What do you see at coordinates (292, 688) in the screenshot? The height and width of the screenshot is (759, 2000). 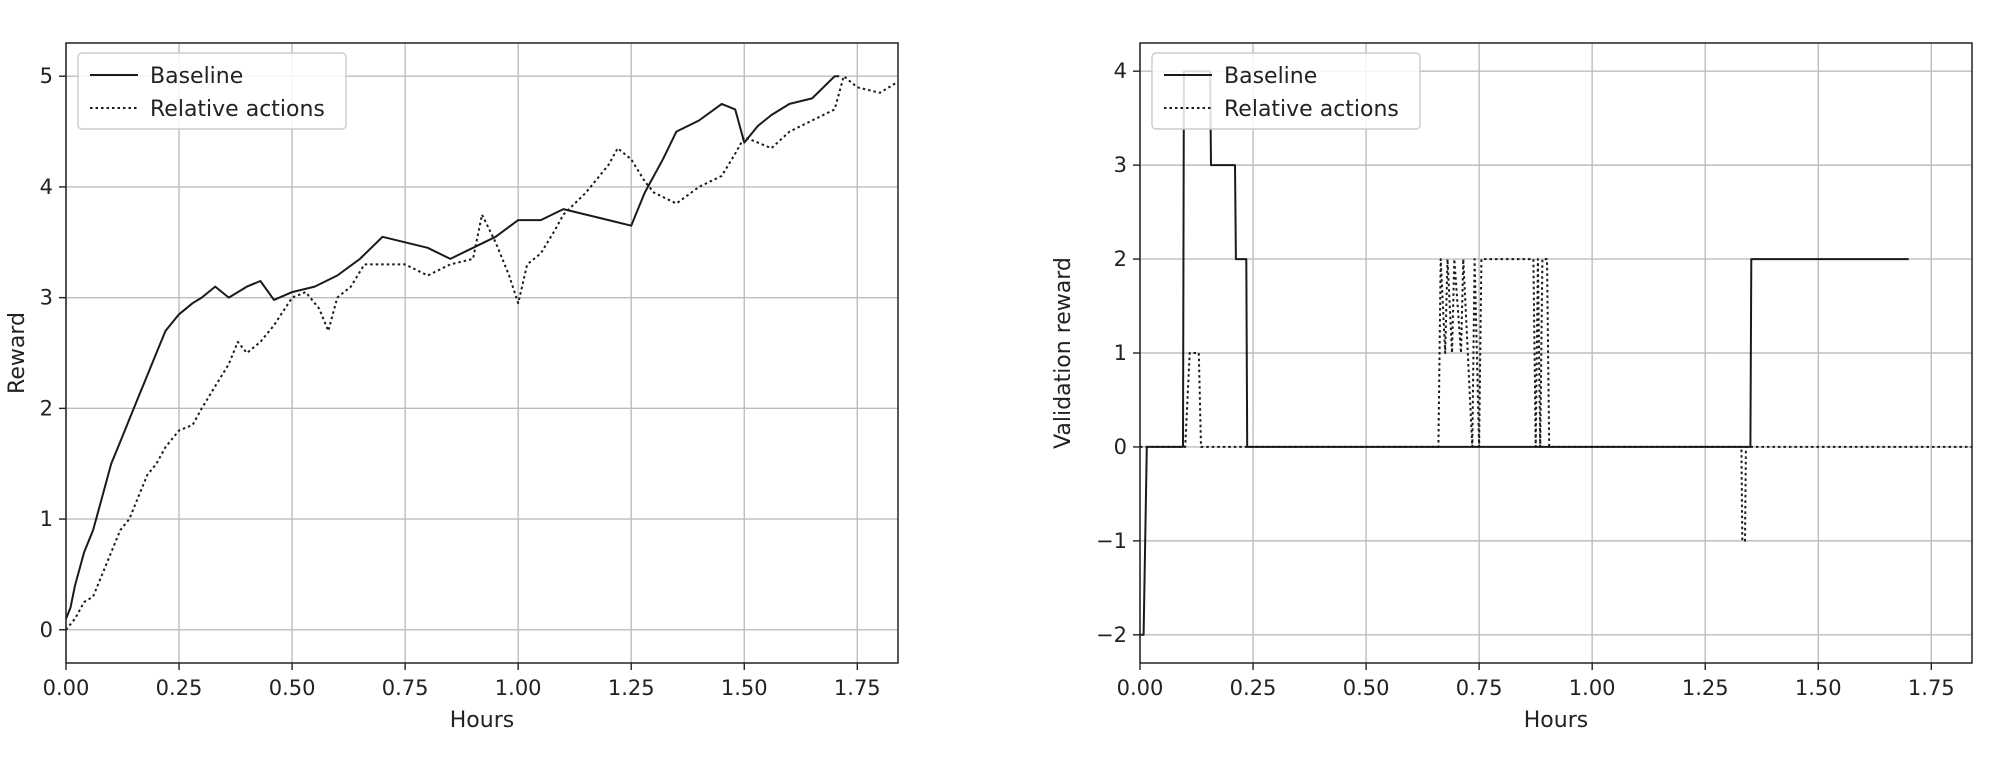 I see `left-x-tick-label: 0.50` at bounding box center [292, 688].